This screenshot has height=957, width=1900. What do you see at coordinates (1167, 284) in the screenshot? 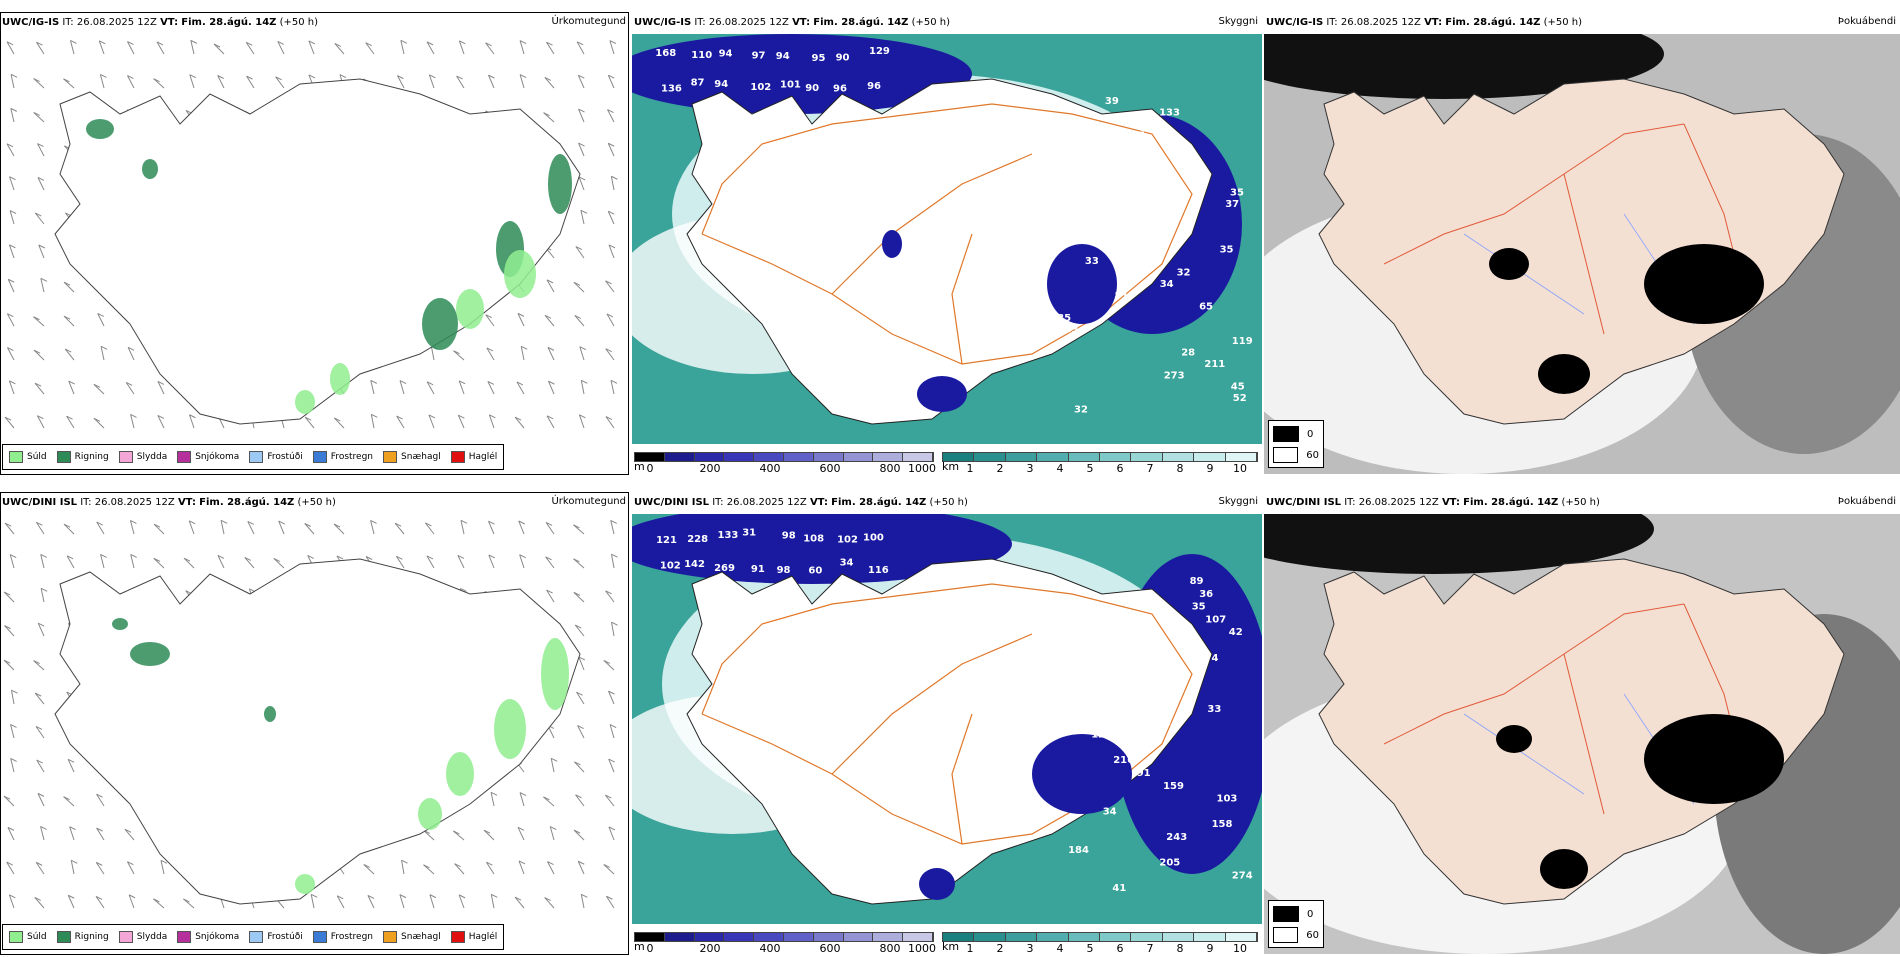
I see `cloud-base-value: 34` at bounding box center [1167, 284].